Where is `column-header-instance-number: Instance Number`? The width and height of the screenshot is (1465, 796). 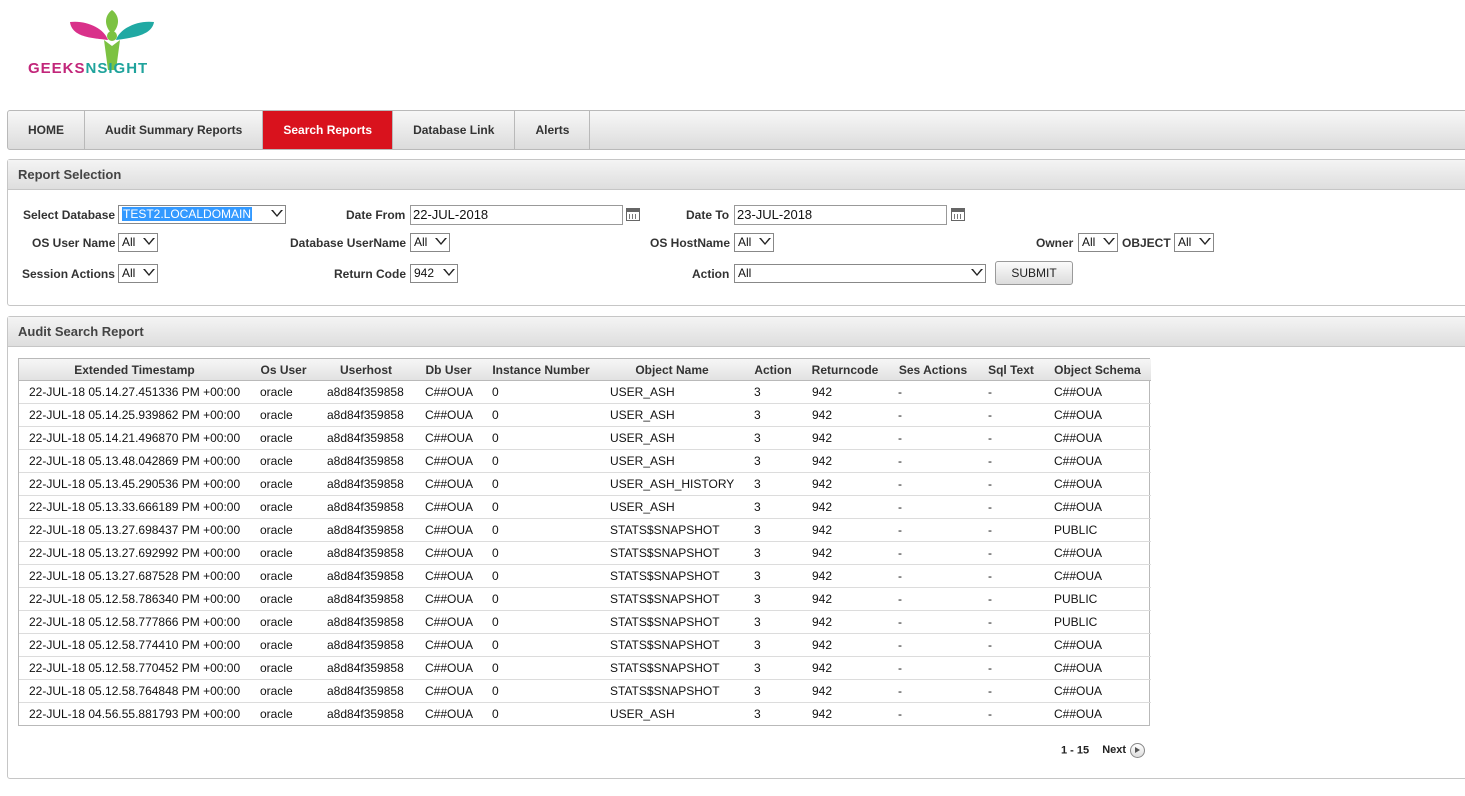 column-header-instance-number: Instance Number is located at coordinates (541, 370).